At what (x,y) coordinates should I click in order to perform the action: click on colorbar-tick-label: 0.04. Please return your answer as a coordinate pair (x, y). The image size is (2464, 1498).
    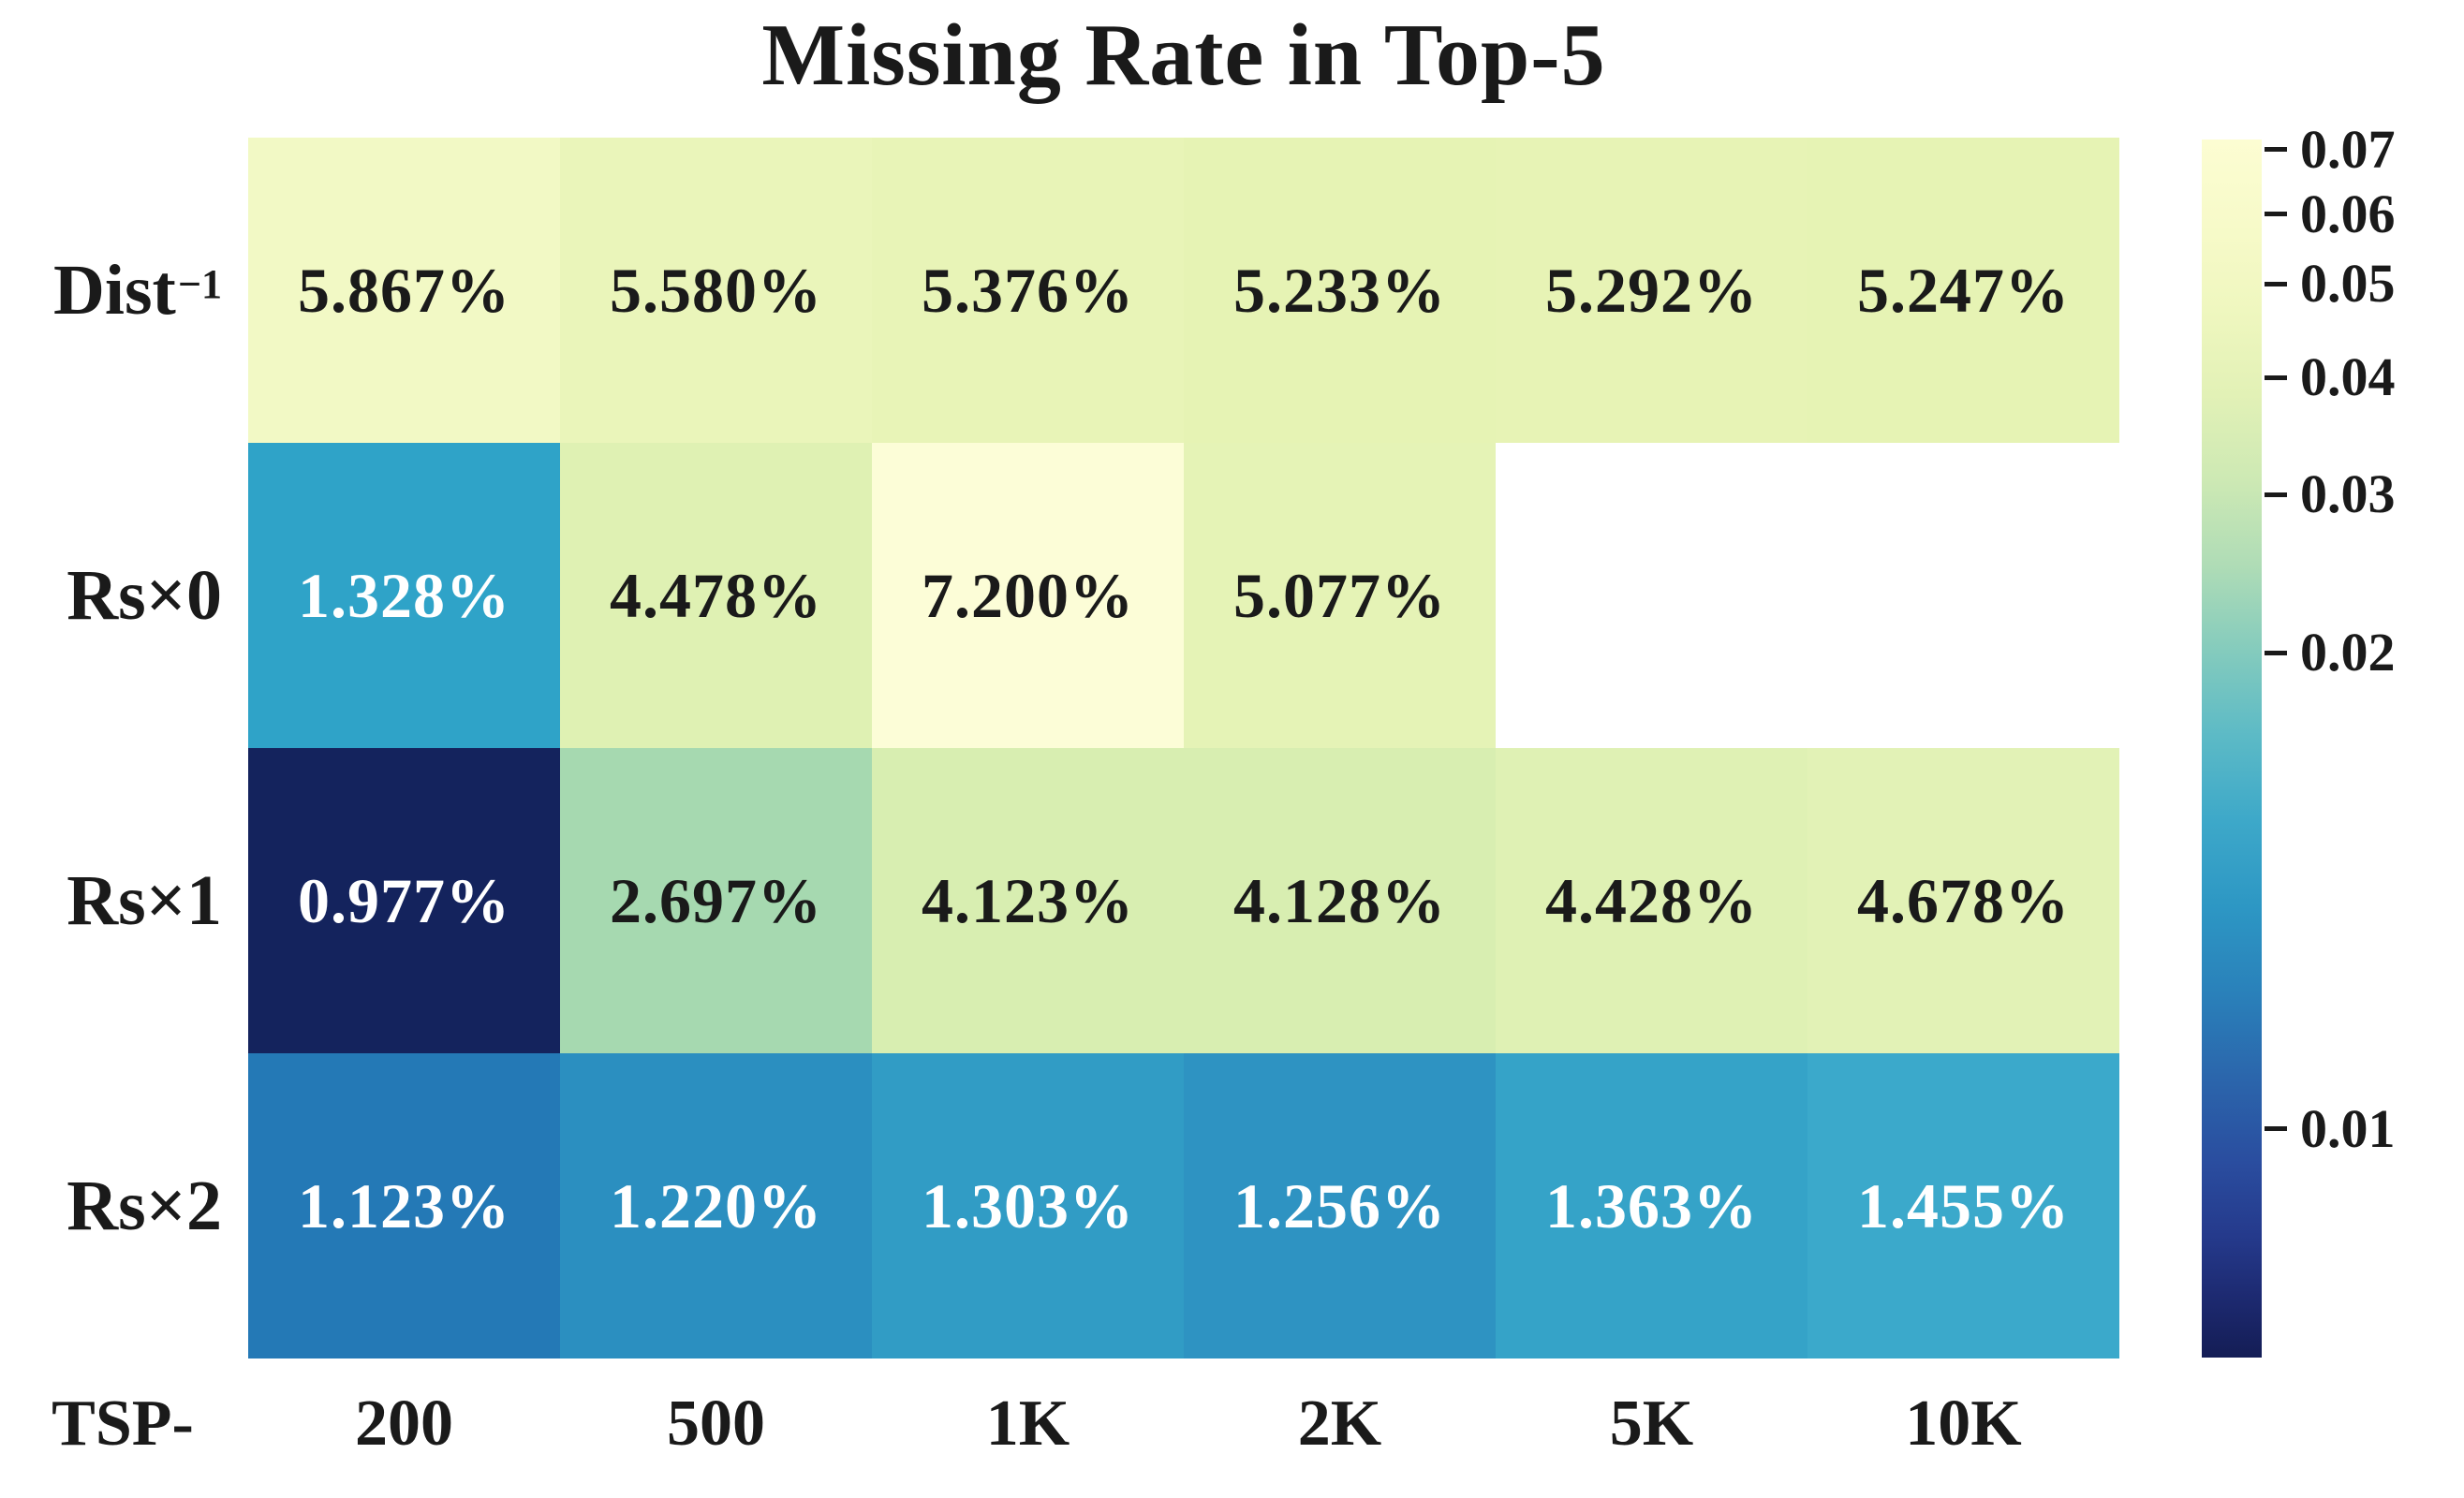
    Looking at the image, I should click on (2348, 377).